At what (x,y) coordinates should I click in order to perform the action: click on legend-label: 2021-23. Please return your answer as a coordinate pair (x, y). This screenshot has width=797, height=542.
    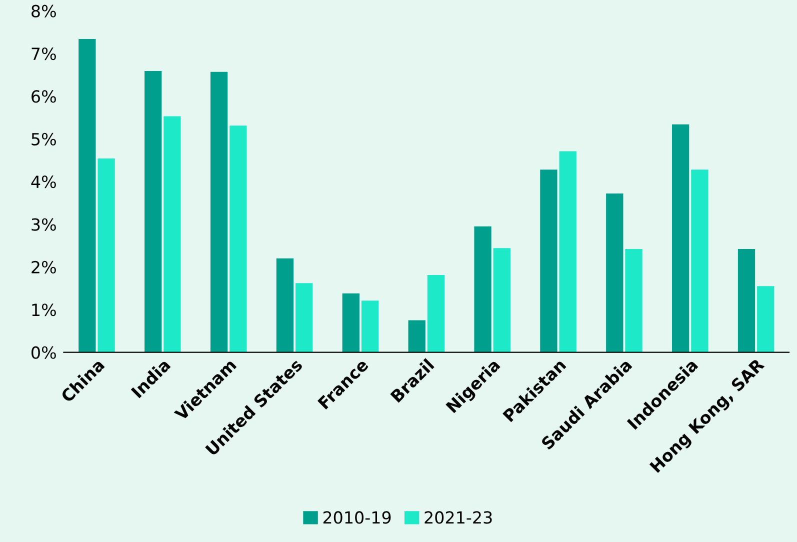
    Looking at the image, I should click on (458, 517).